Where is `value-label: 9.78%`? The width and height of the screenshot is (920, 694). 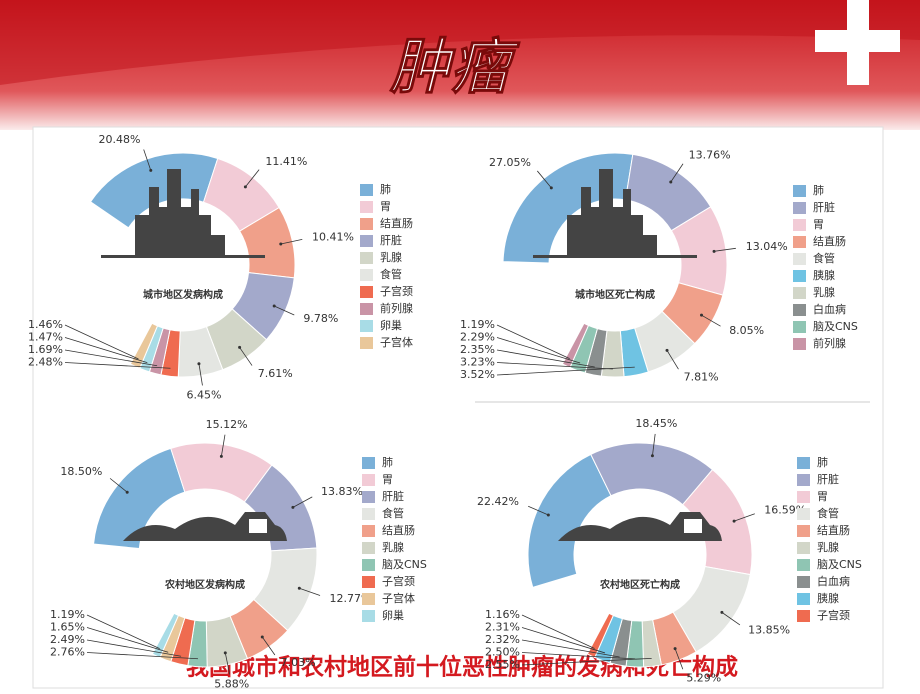 value-label: 9.78% is located at coordinates (320, 318).